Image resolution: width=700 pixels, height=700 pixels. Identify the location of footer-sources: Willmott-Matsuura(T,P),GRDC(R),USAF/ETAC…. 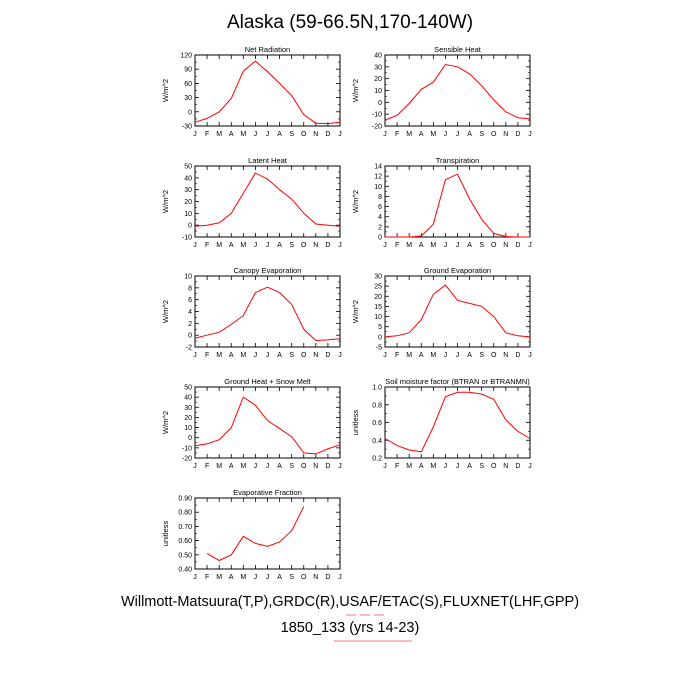
(350, 602).